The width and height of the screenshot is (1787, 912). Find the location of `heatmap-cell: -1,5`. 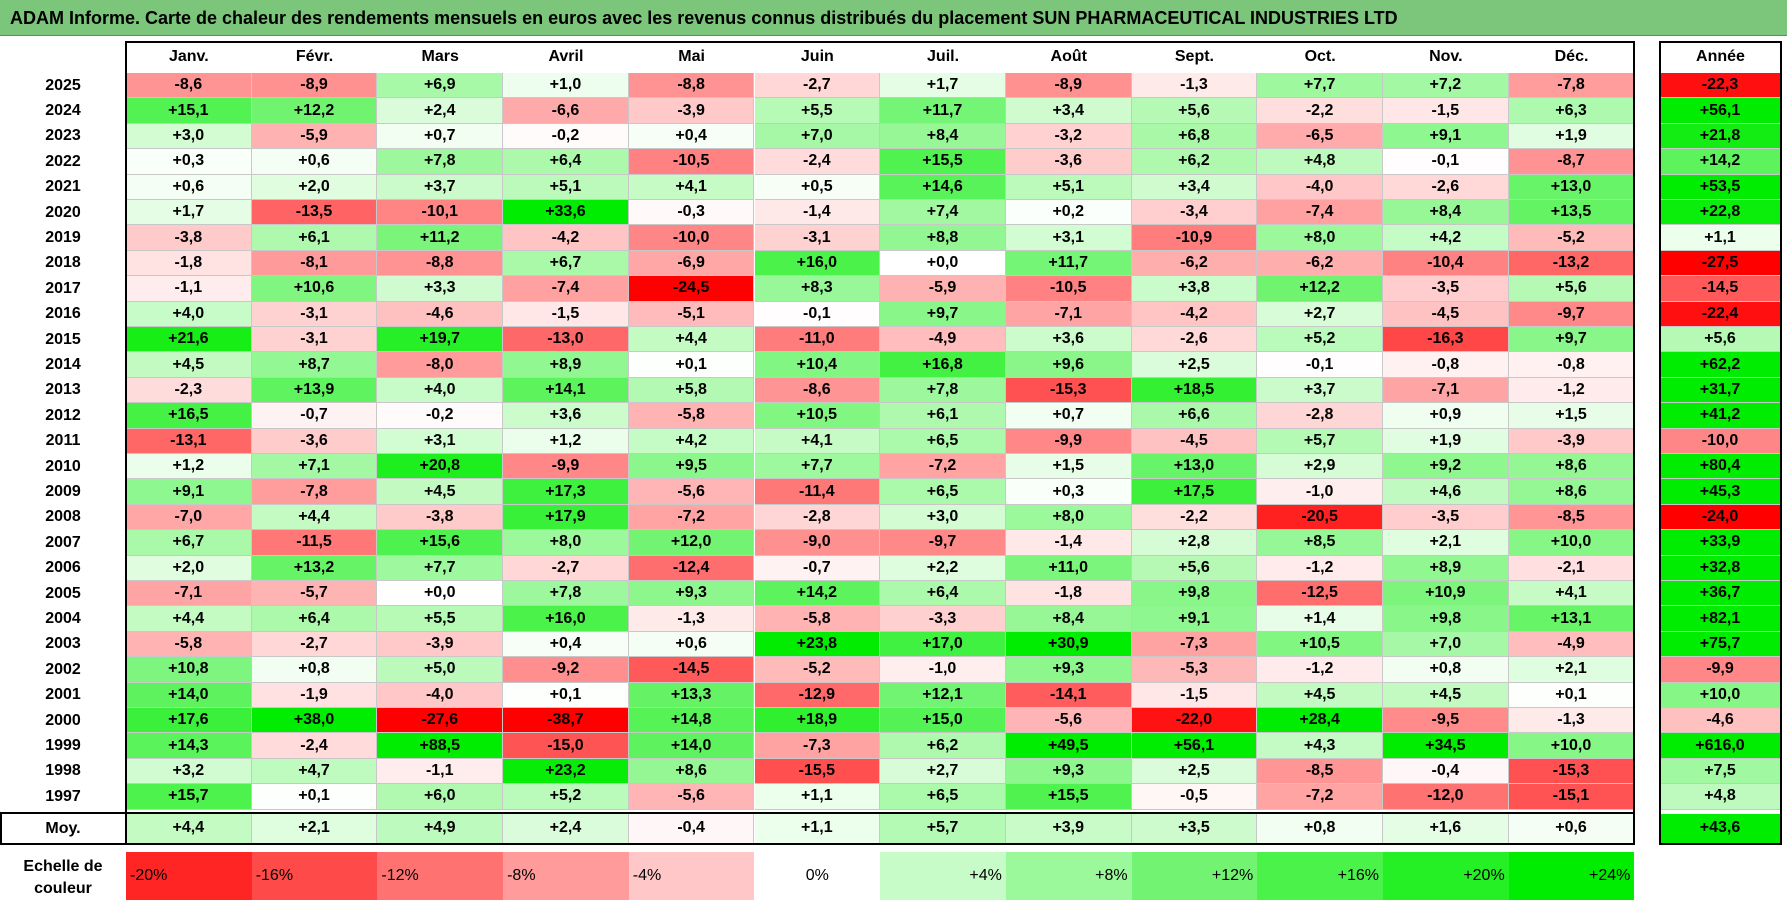

heatmap-cell: -1,5 is located at coordinates (1446, 111).